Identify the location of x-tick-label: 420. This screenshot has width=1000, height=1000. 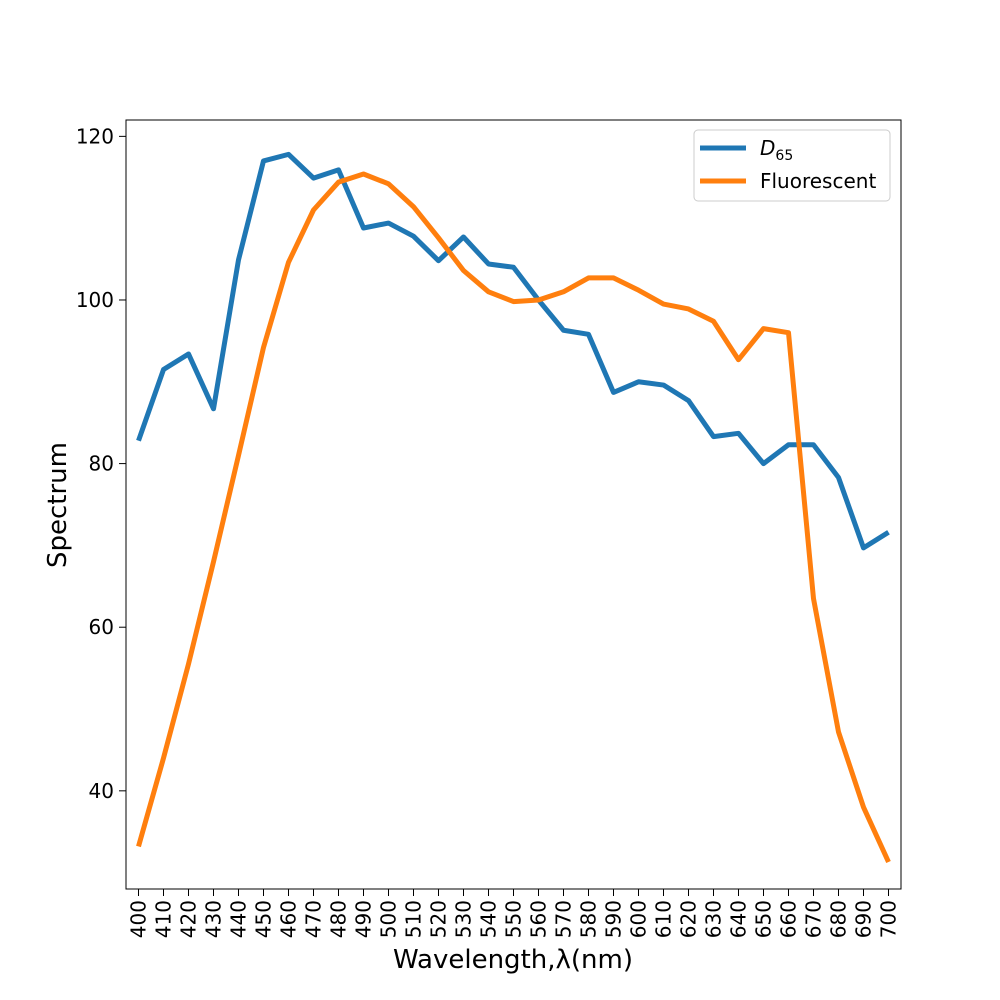
(189, 919).